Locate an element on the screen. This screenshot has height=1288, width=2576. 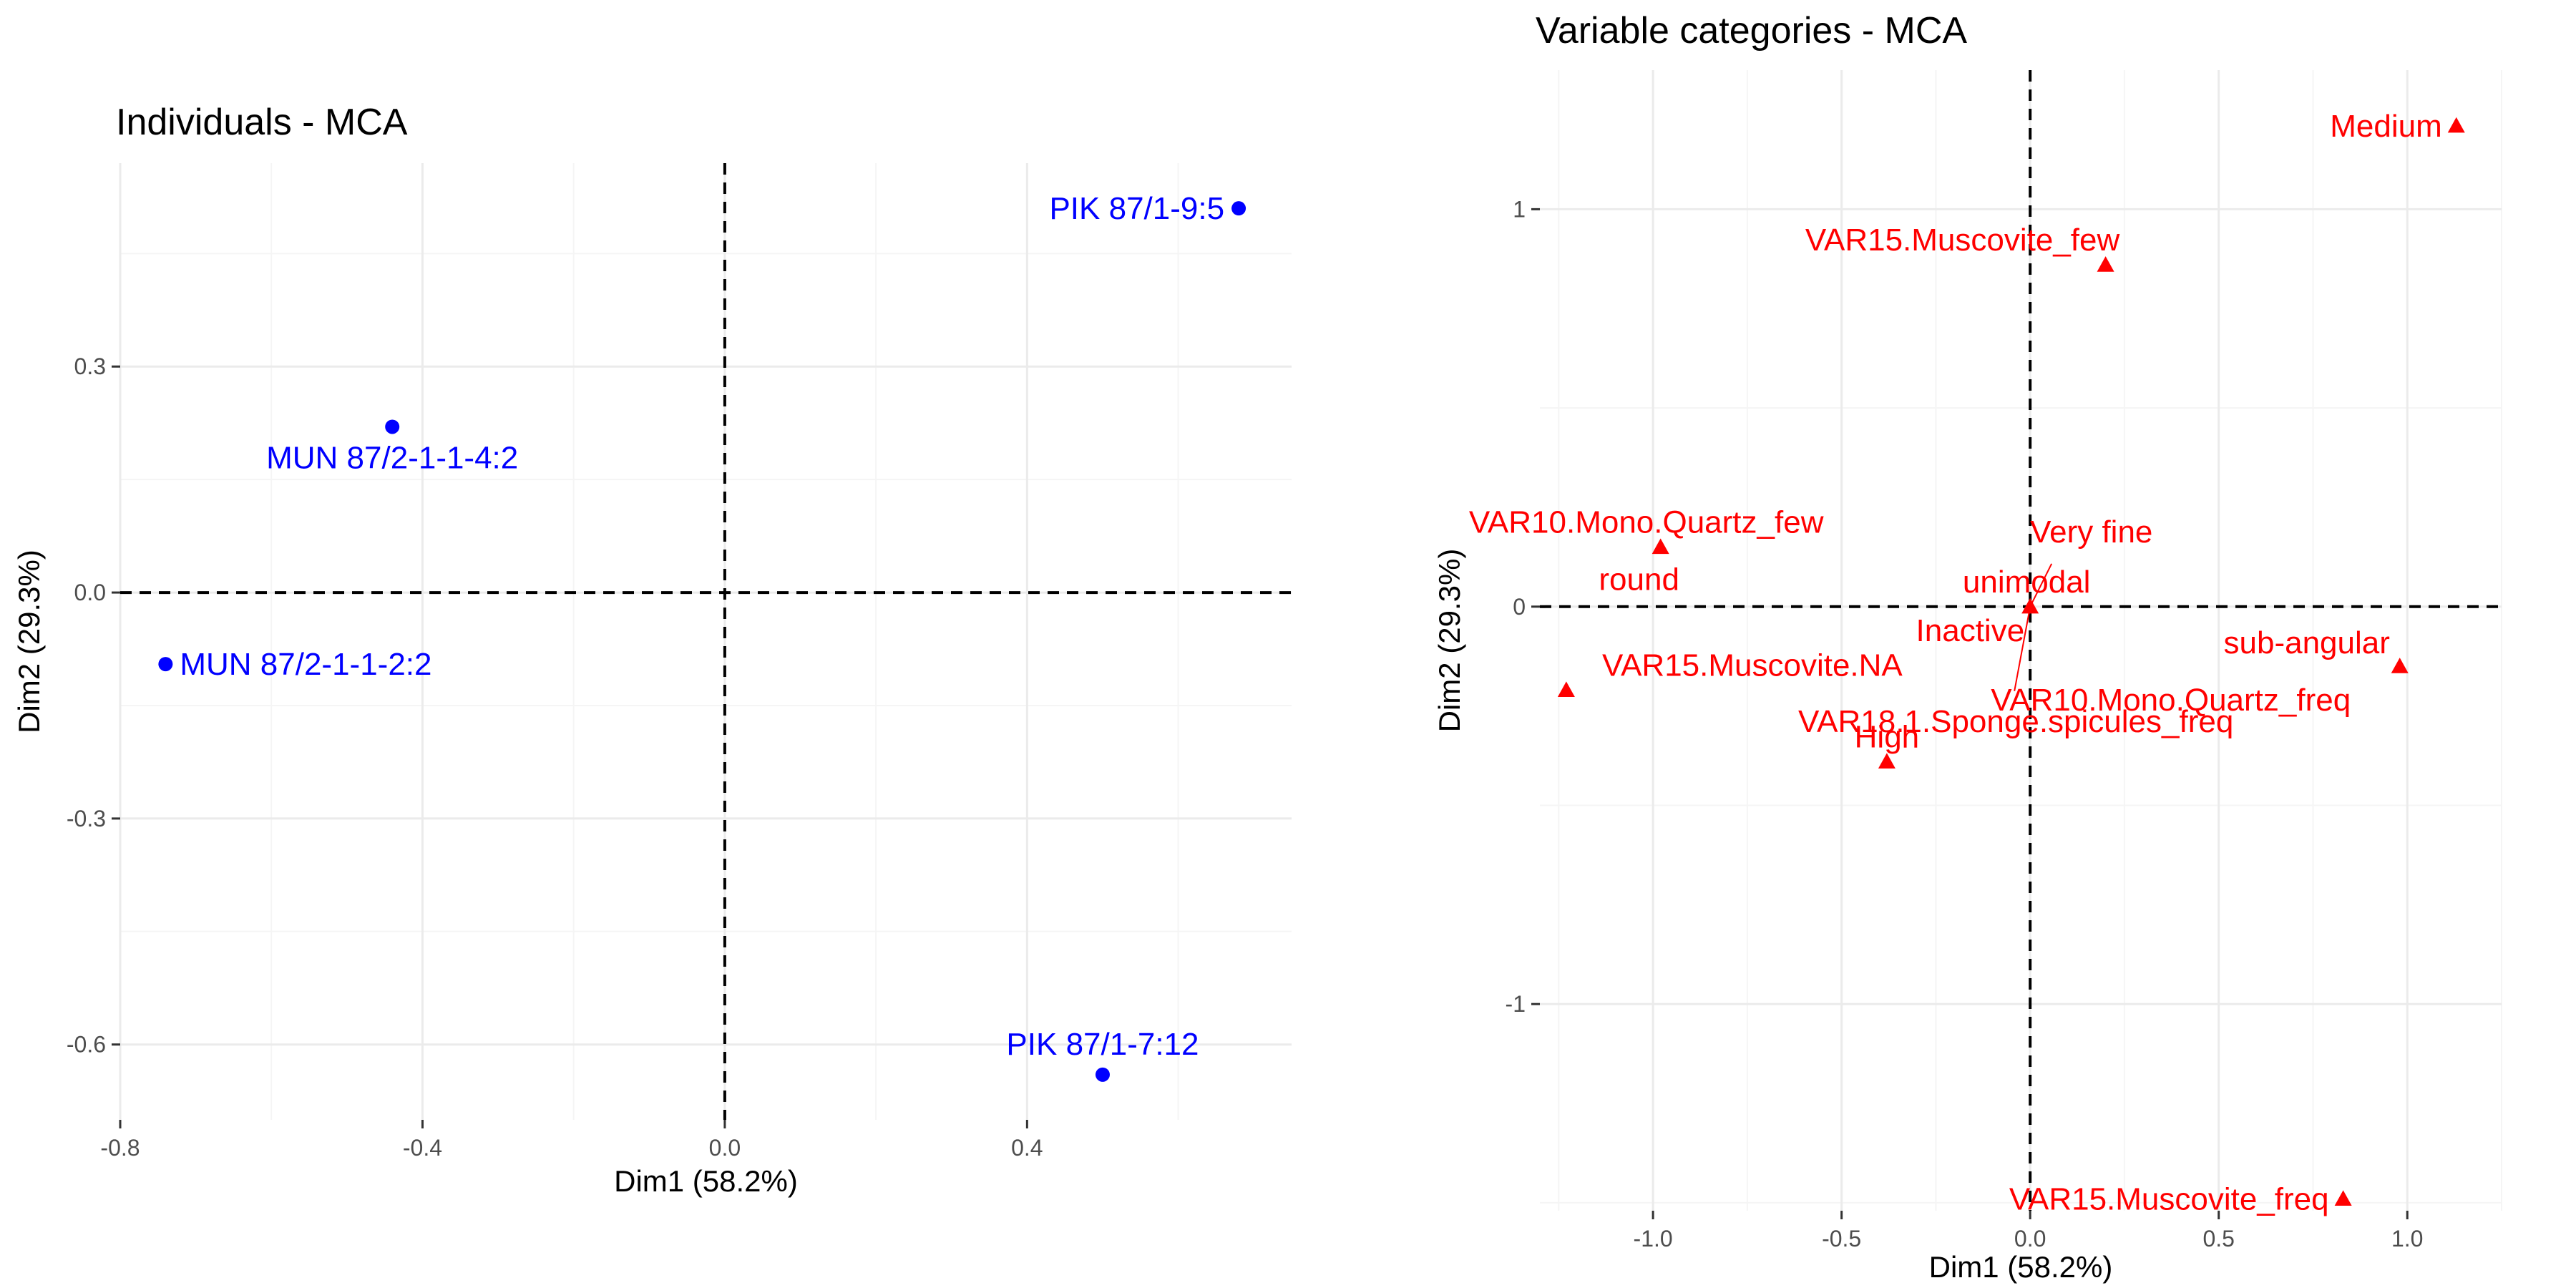
point-label: MUN 87/2-1-1-4:2 is located at coordinates (392, 457).